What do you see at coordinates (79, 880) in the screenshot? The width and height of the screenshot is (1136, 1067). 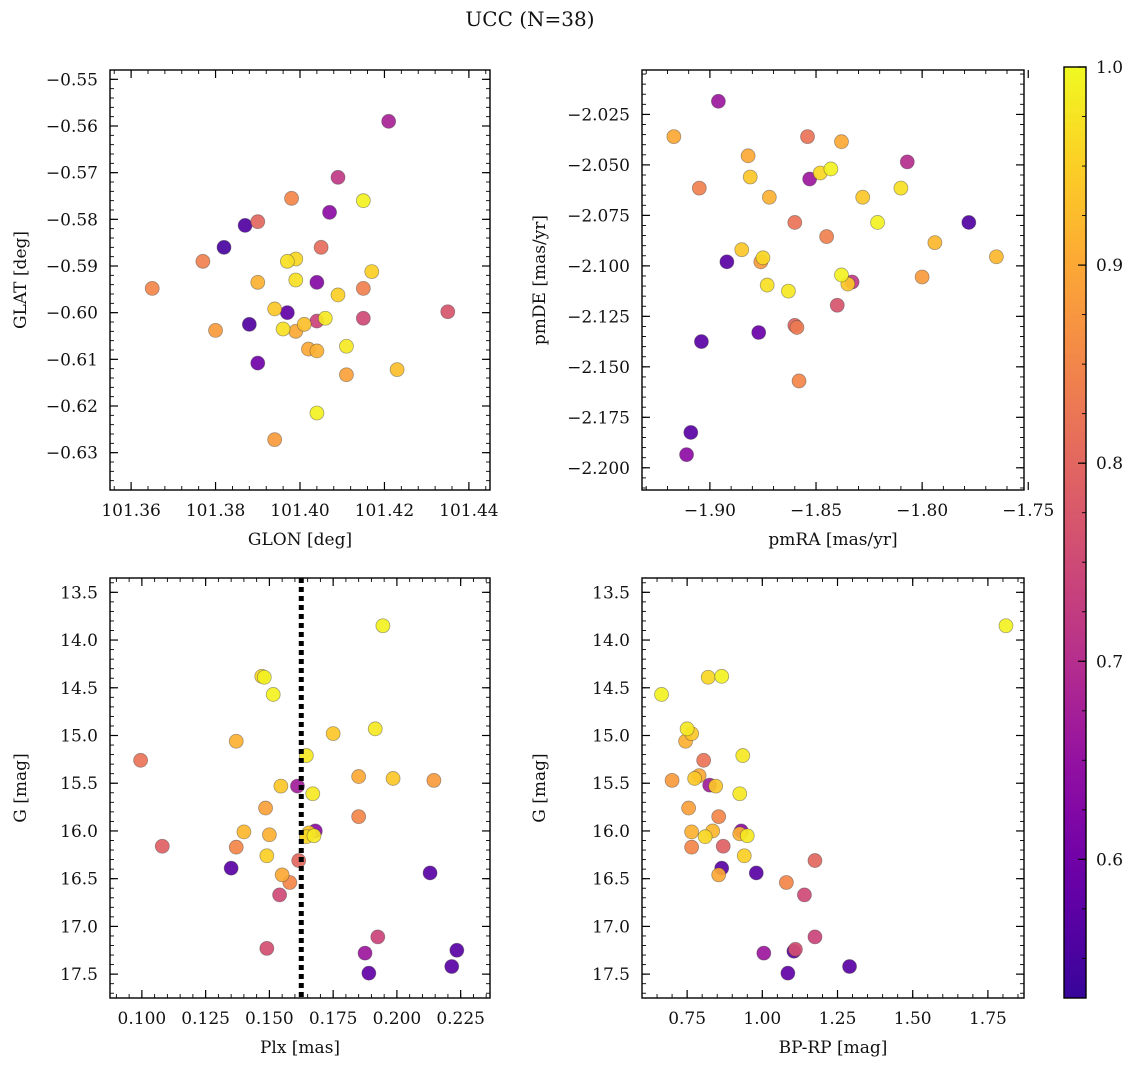 I see `y-tick-label: 16.5` at bounding box center [79, 880].